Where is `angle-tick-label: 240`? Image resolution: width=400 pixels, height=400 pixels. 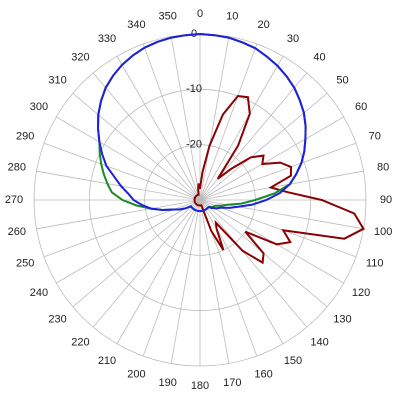 angle-tick-label: 240 is located at coordinates (39, 293).